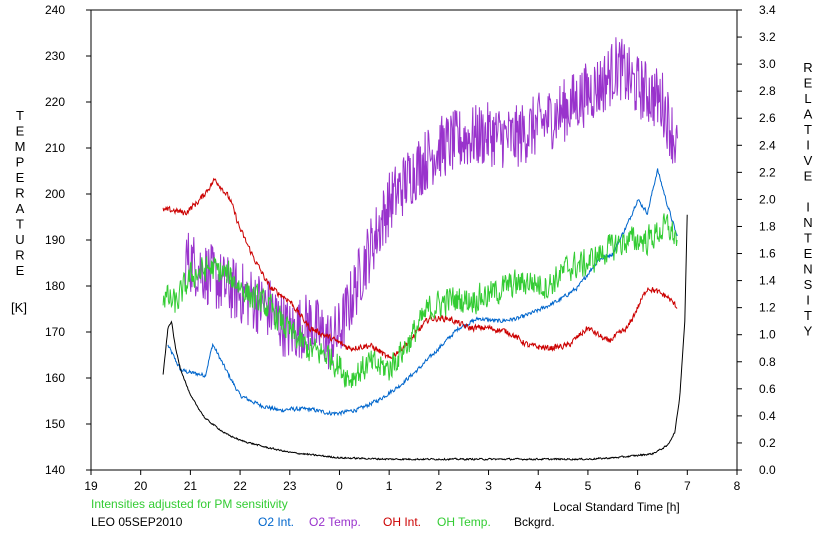 The image size is (828, 535). What do you see at coordinates (538, 486) in the screenshot?
I see `x-tick-label: 4` at bounding box center [538, 486].